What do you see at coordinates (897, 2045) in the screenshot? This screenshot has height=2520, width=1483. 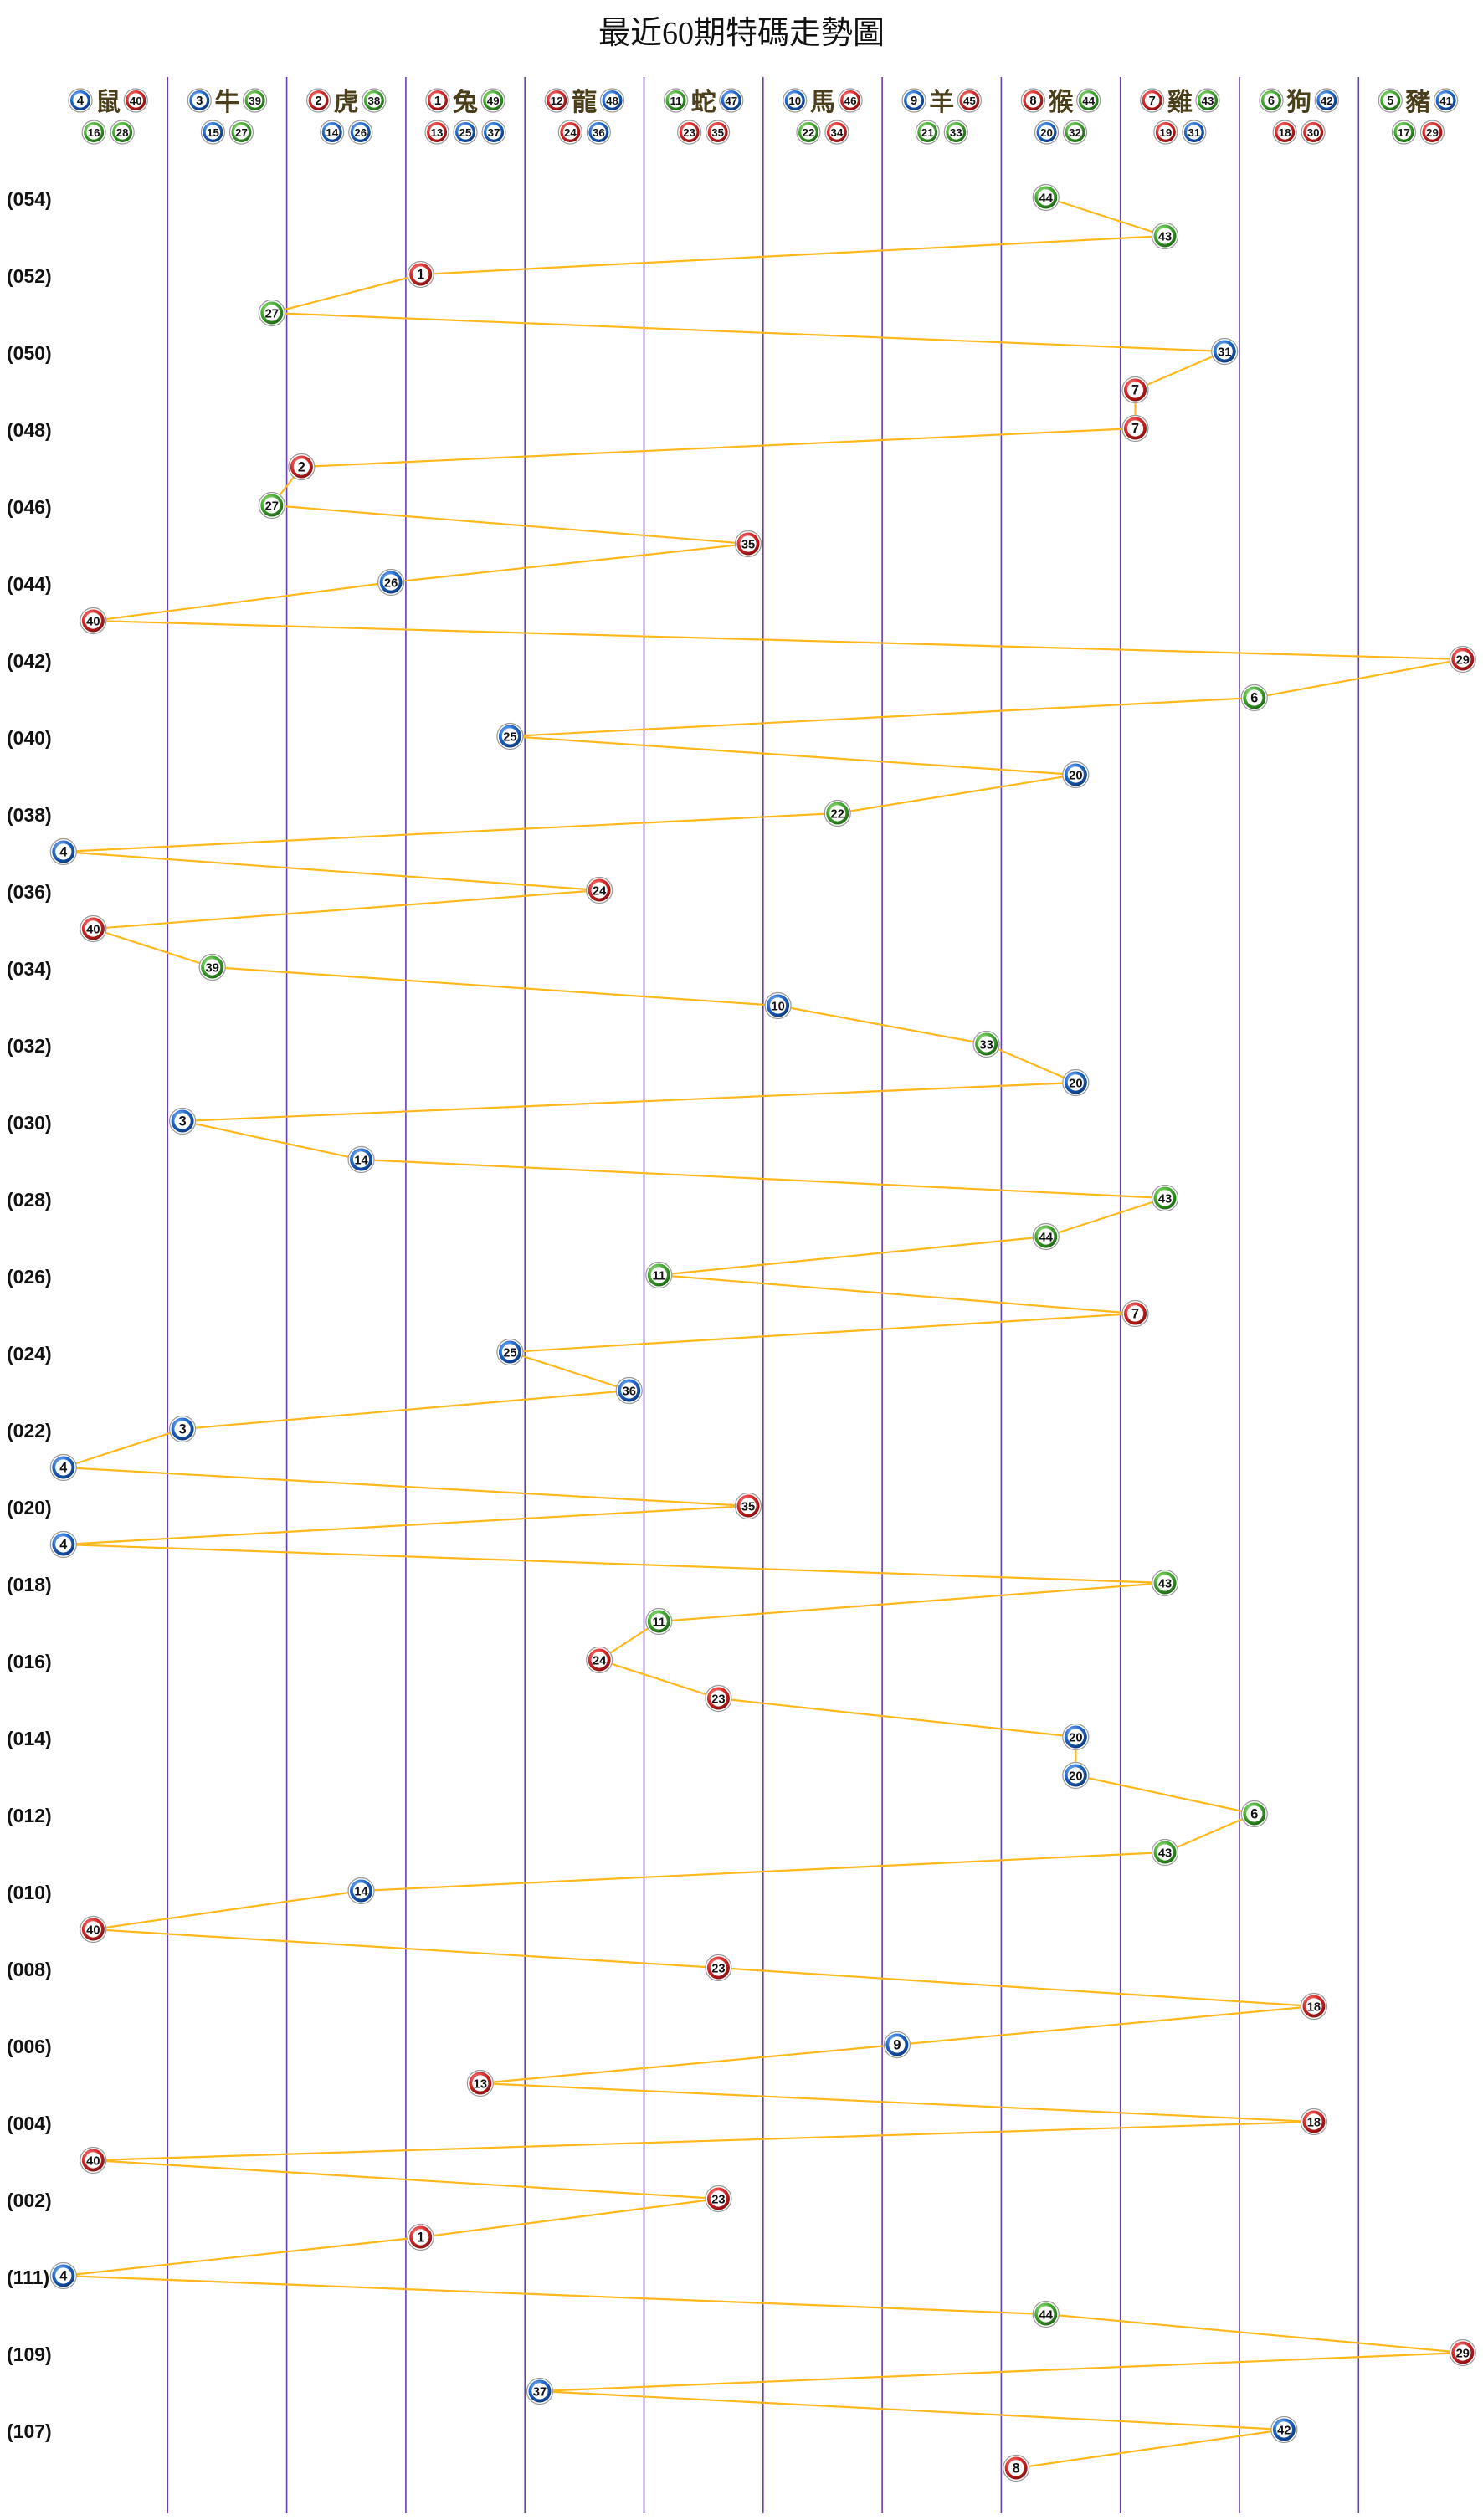 I see `data-point-ball: 9` at bounding box center [897, 2045].